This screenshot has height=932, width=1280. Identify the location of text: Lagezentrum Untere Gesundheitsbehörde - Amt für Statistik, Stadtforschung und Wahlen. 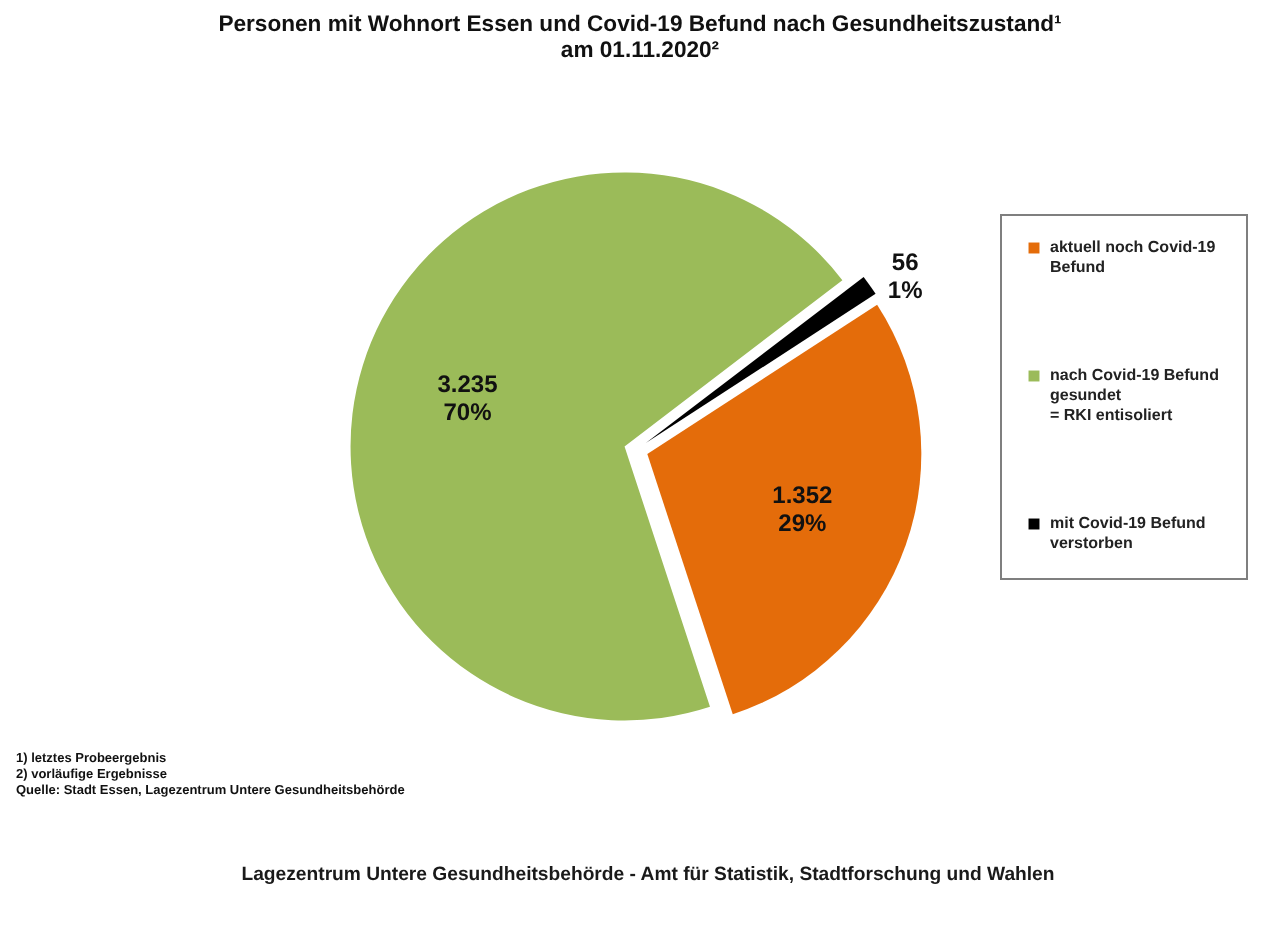
(648, 875).